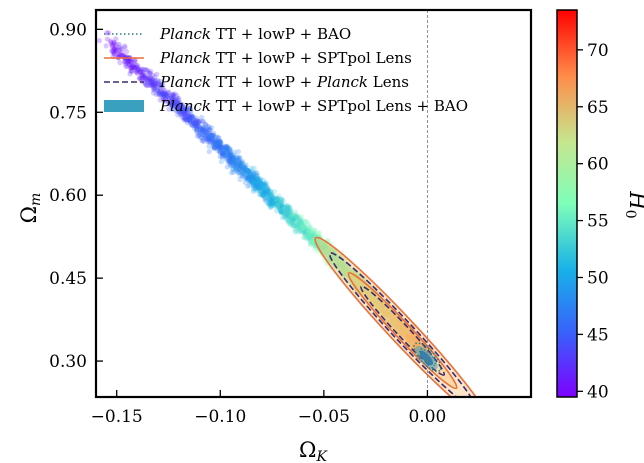  Describe the element at coordinates (255, 34) in the screenshot. I see `legend-label: Planck TT + lowP + BAO` at that location.